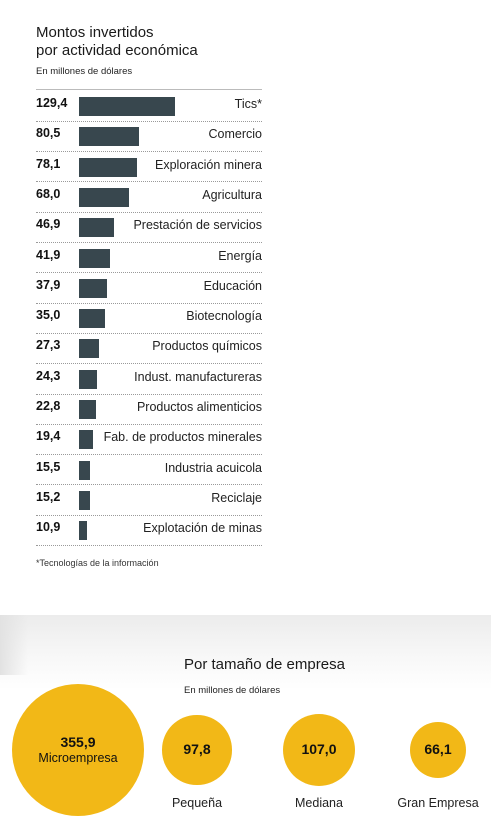  I want to click on category-label: Indust. manufactureras, so click(196, 376).